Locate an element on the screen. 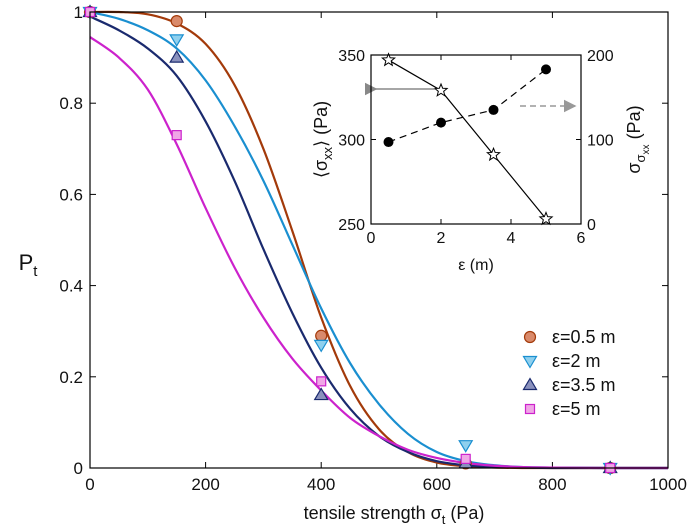 The image size is (694, 527). y-tick-label: 0.6 is located at coordinates (71, 194).